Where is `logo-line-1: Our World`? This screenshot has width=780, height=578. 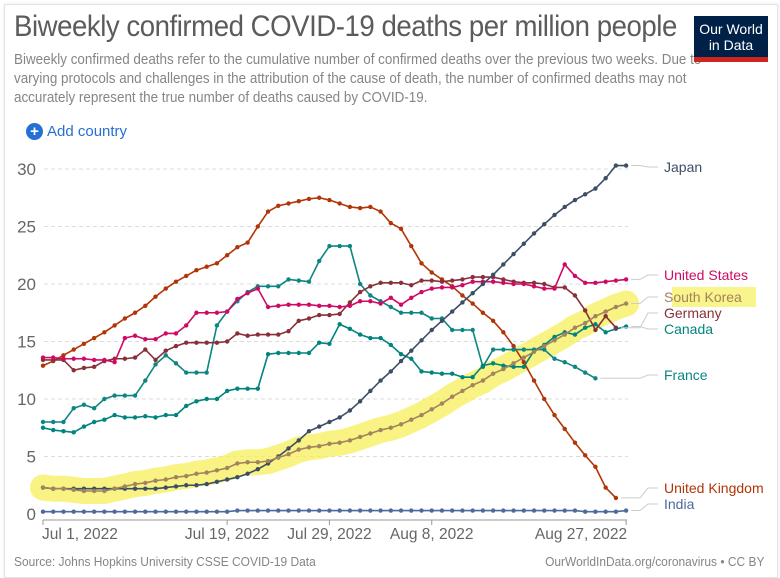 logo-line-1: Our World is located at coordinates (731, 29).